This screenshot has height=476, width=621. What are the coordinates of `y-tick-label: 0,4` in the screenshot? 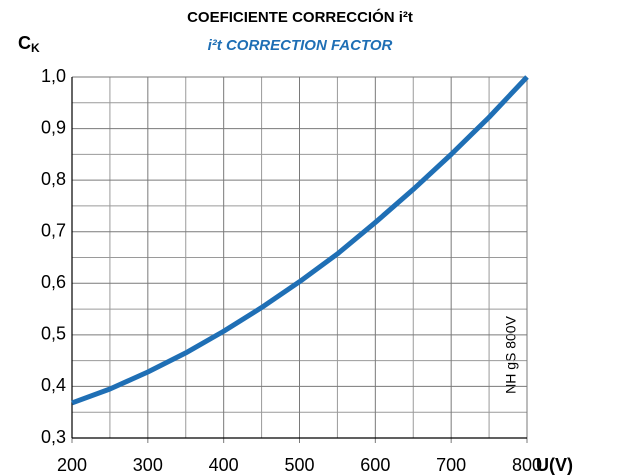 It's located at (53, 385).